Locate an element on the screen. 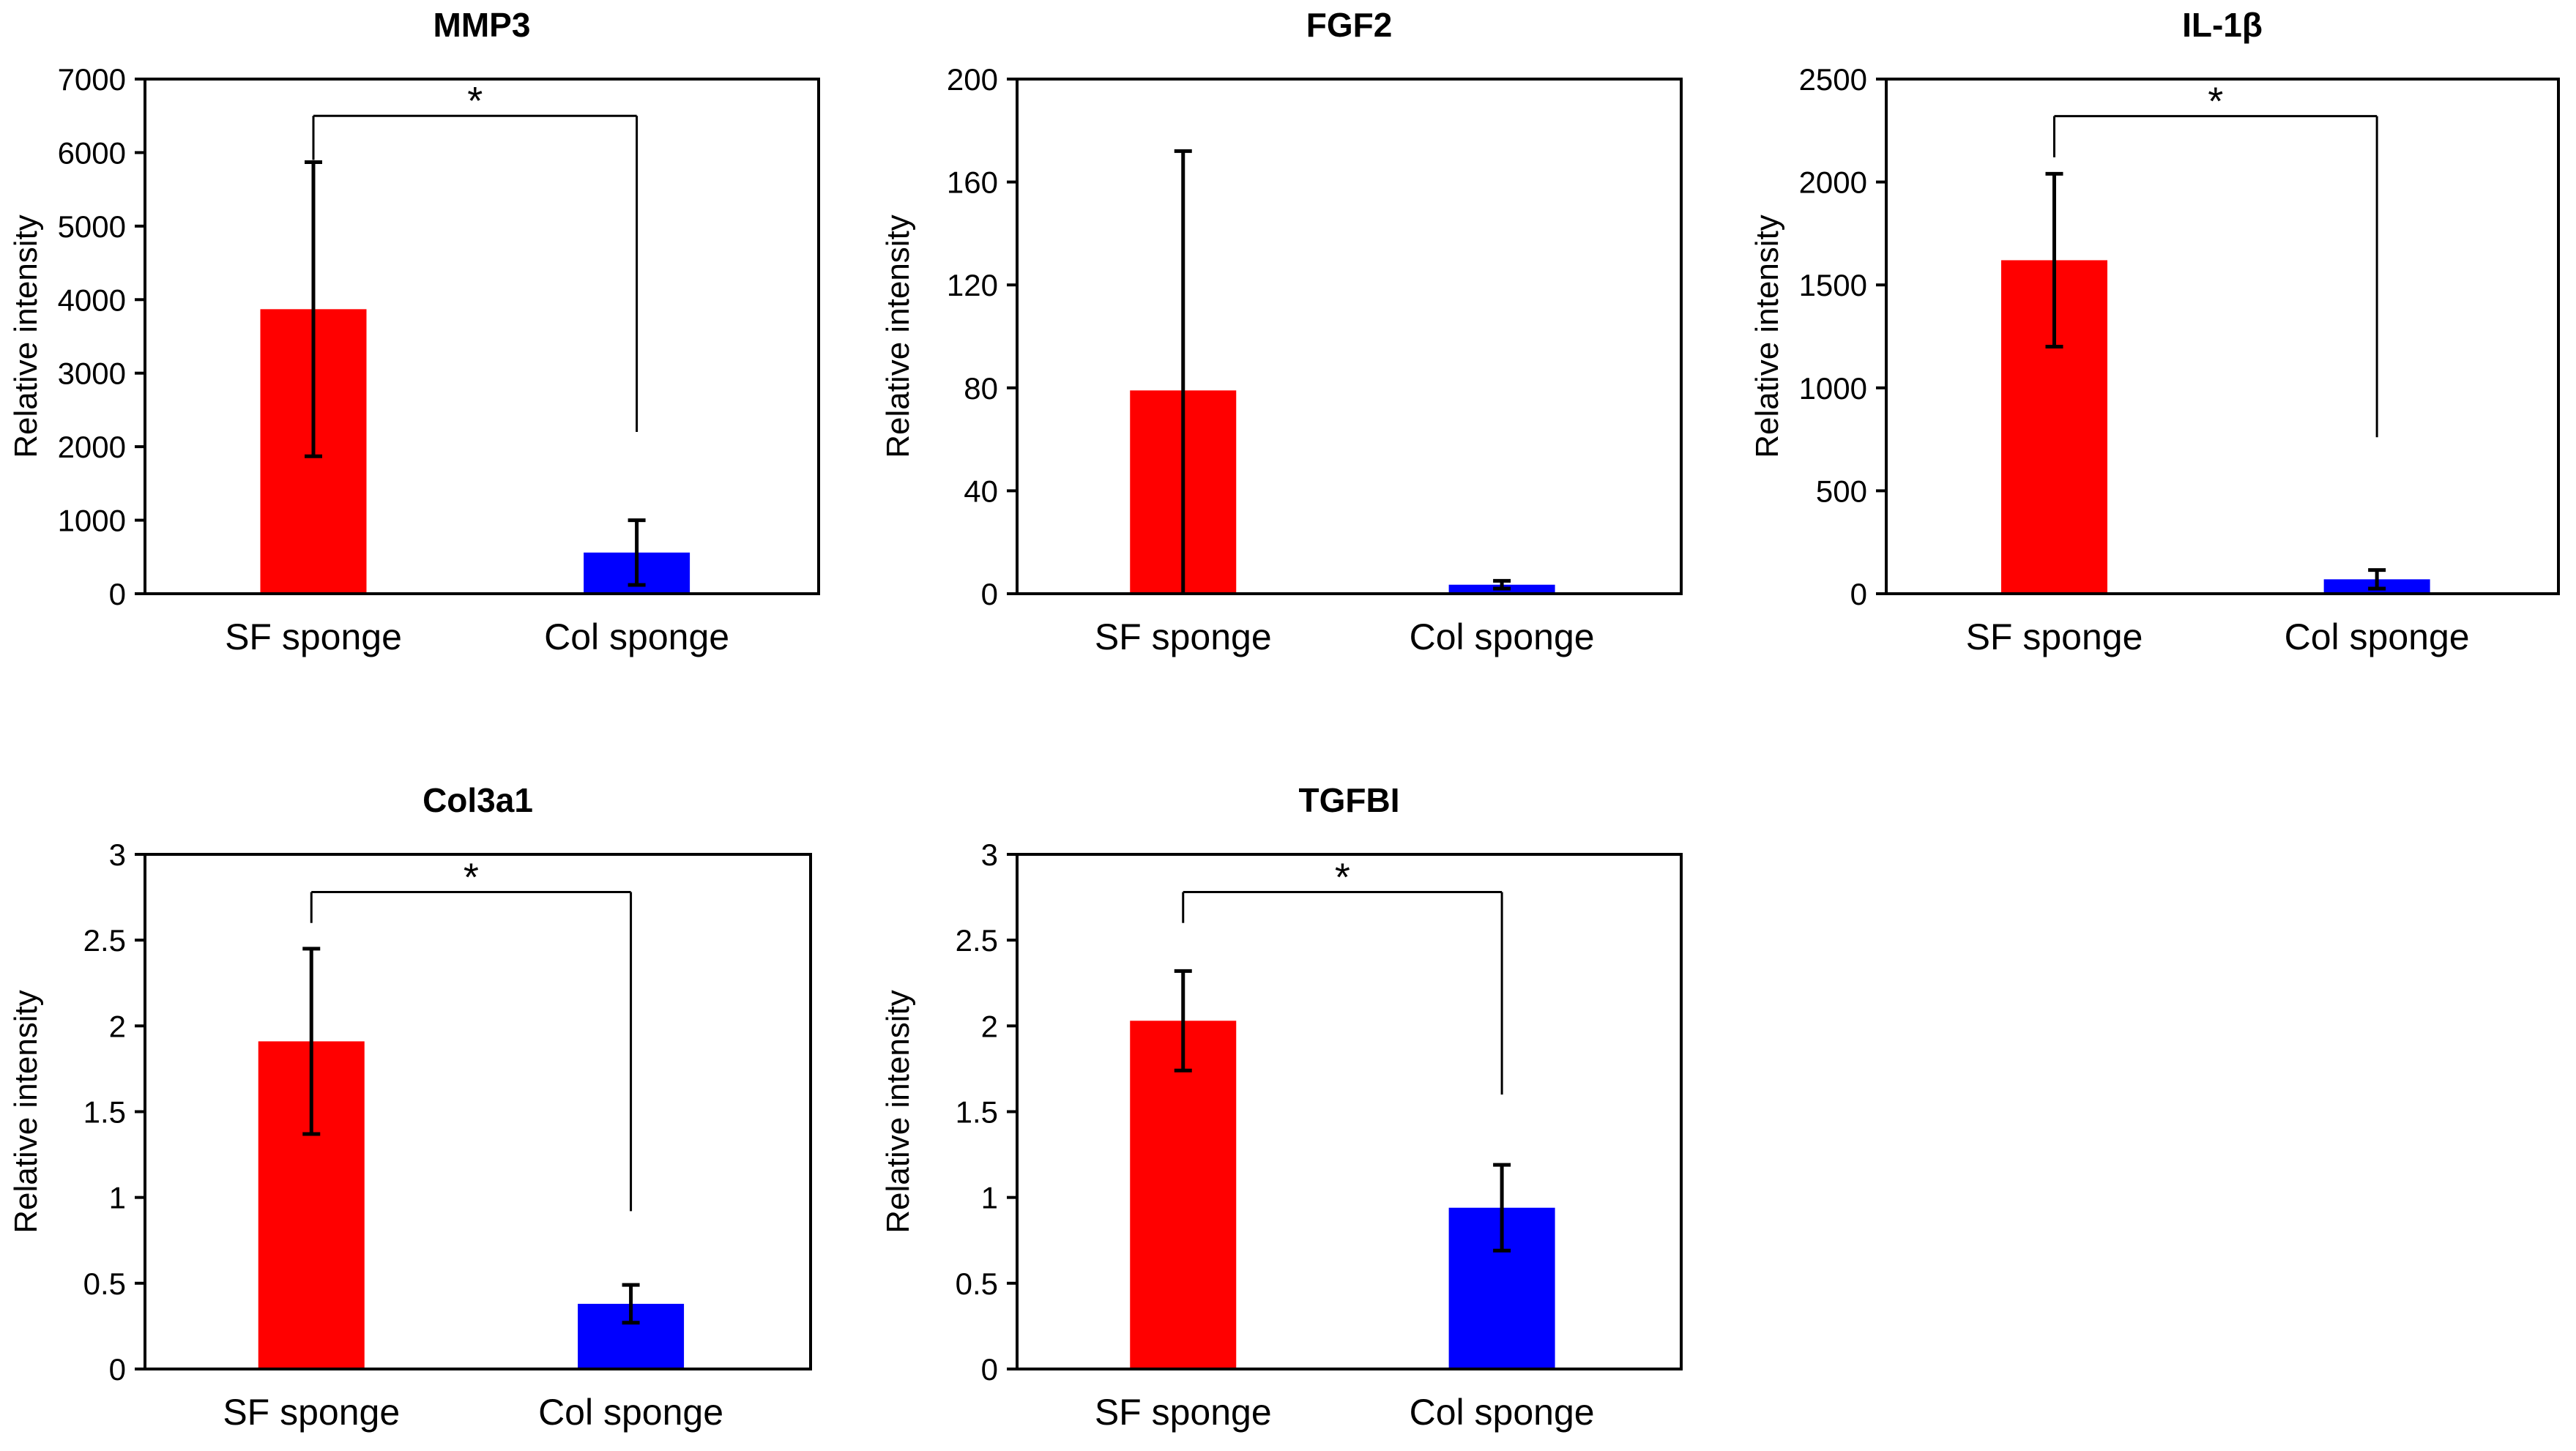 This screenshot has width=2576, height=1451. y-tick-label: 500 is located at coordinates (1841, 491).